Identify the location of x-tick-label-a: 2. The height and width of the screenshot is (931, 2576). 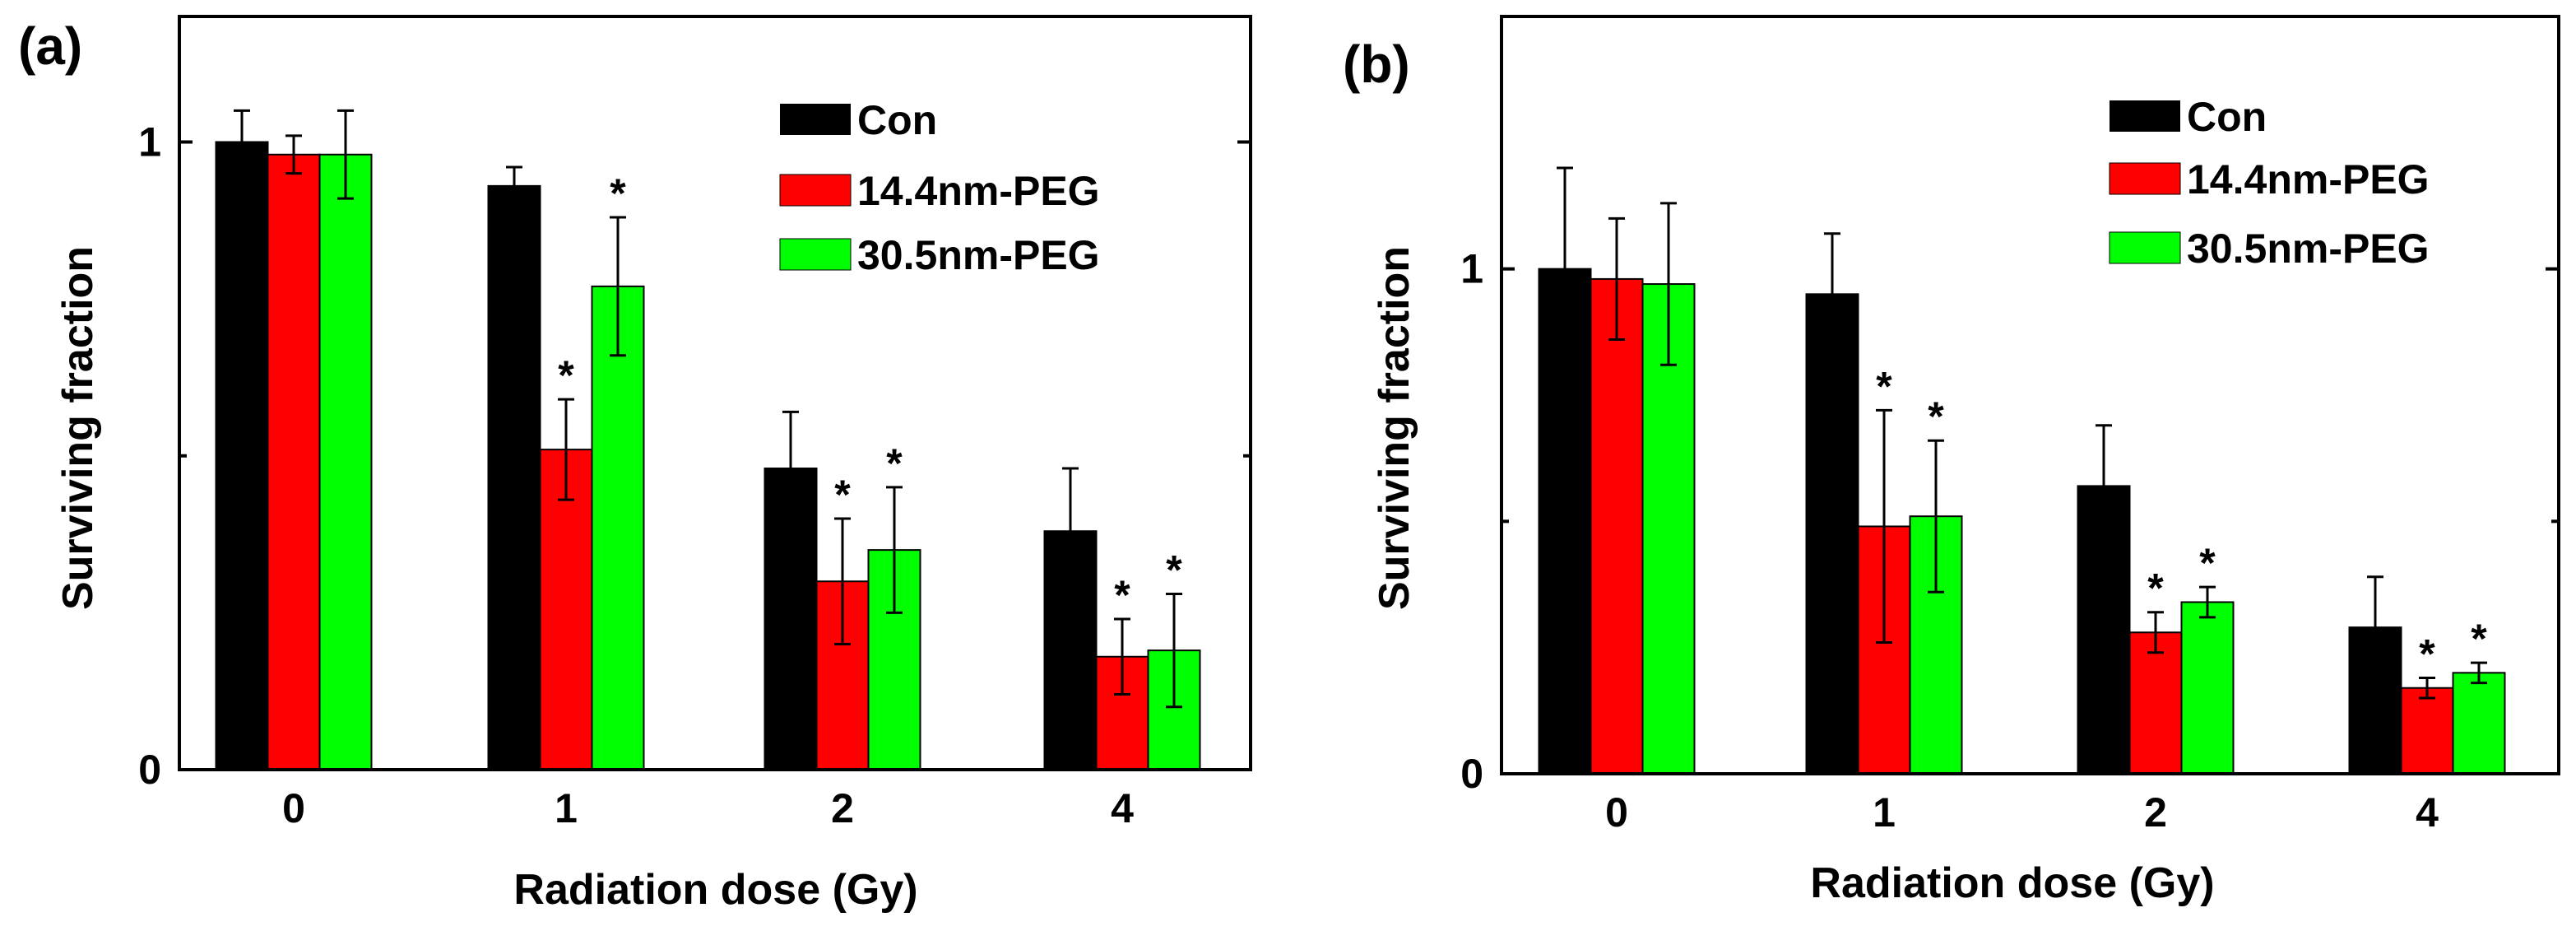
(843, 808).